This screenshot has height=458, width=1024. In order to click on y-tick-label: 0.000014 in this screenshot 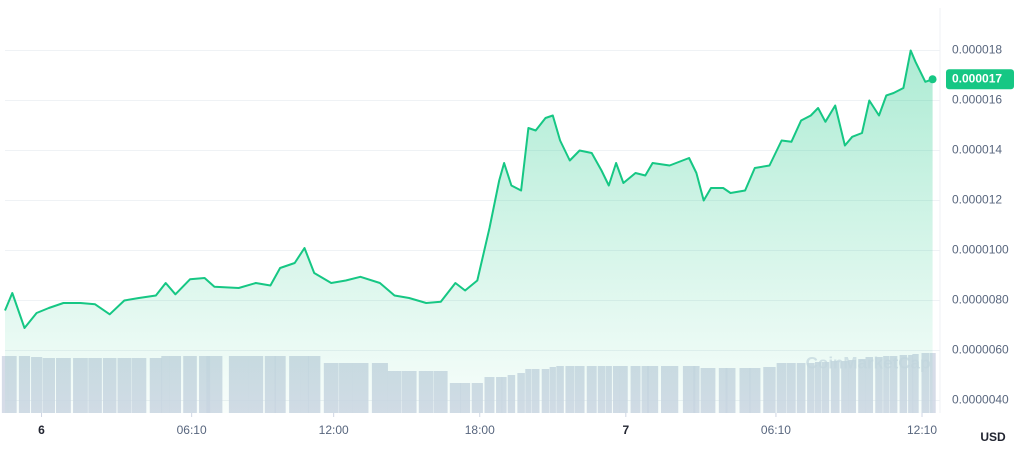, I will do `click(977, 150)`.